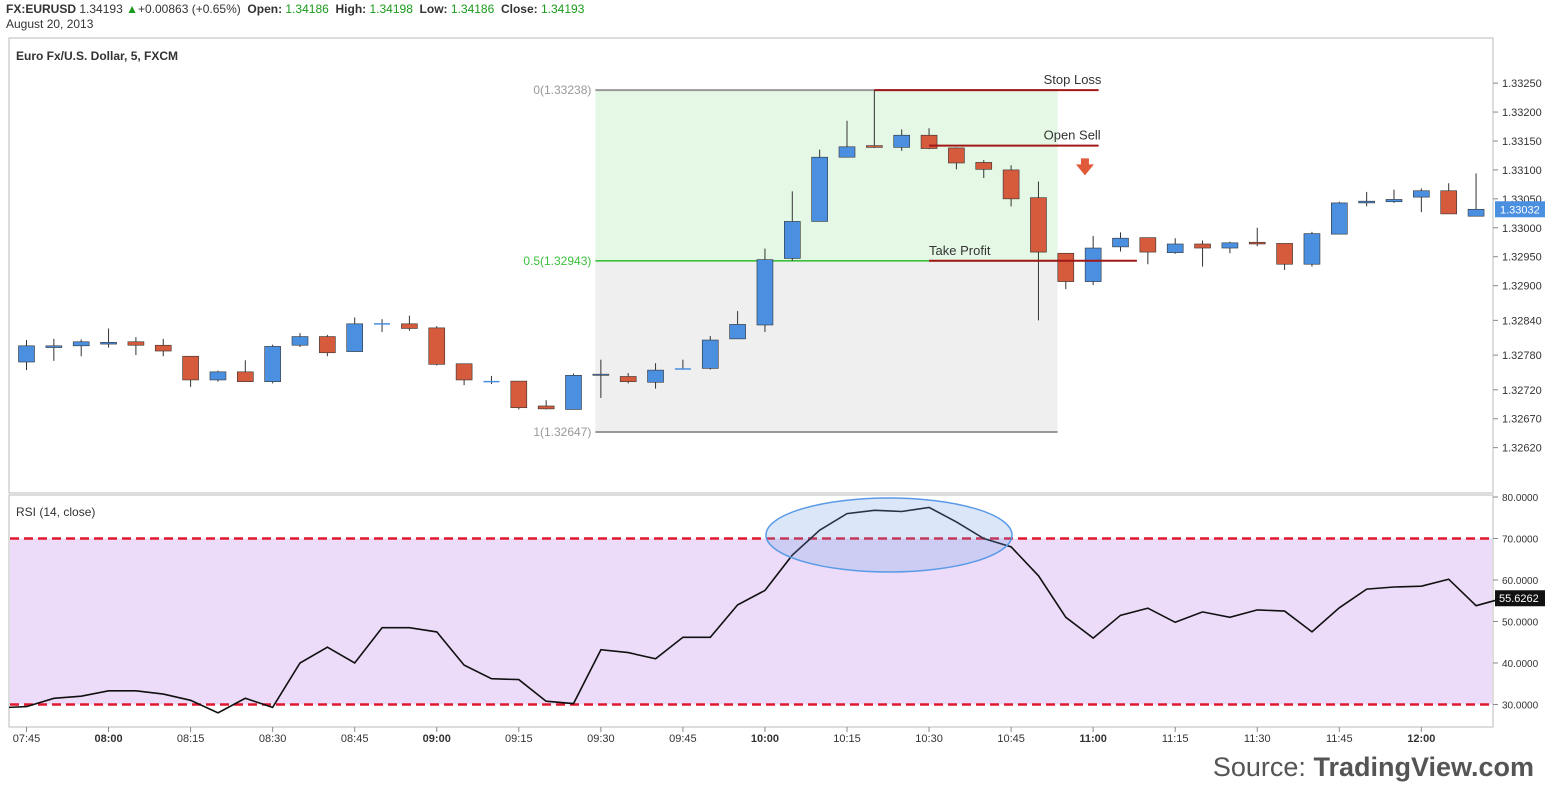  Describe the element at coordinates (1339, 739) in the screenshot. I see `time-axis-label: 11:45` at that location.